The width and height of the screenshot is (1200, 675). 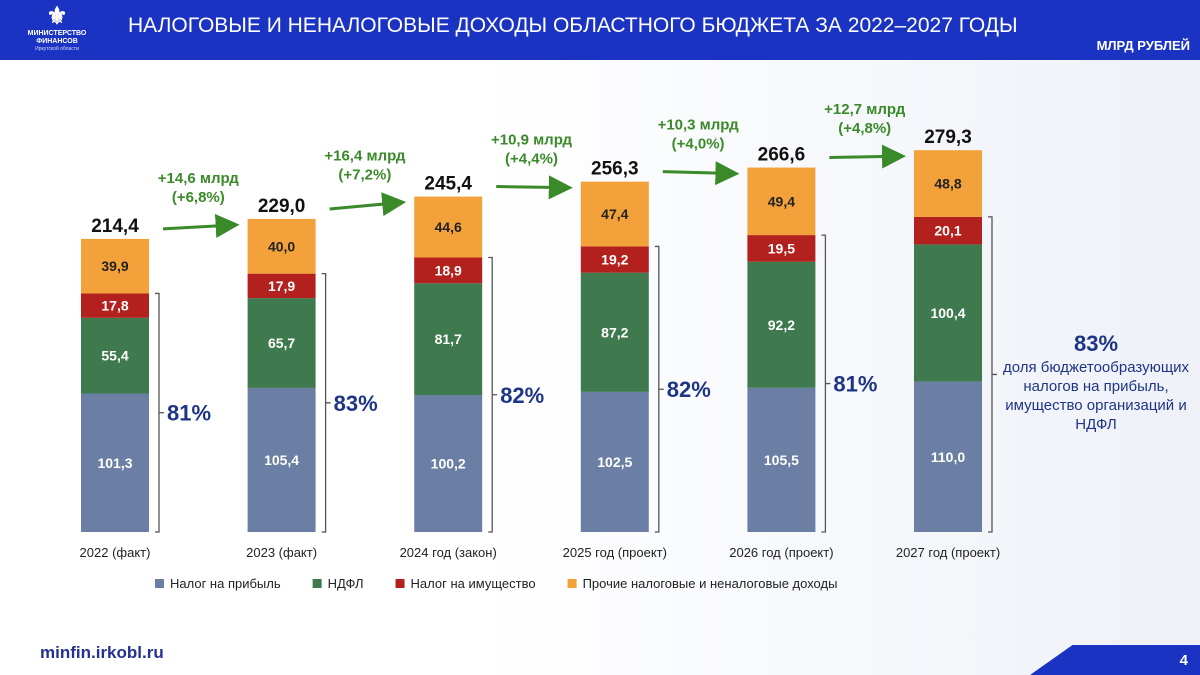 I want to click on logo-emblem-icon: ⚜, so click(x=57, y=16).